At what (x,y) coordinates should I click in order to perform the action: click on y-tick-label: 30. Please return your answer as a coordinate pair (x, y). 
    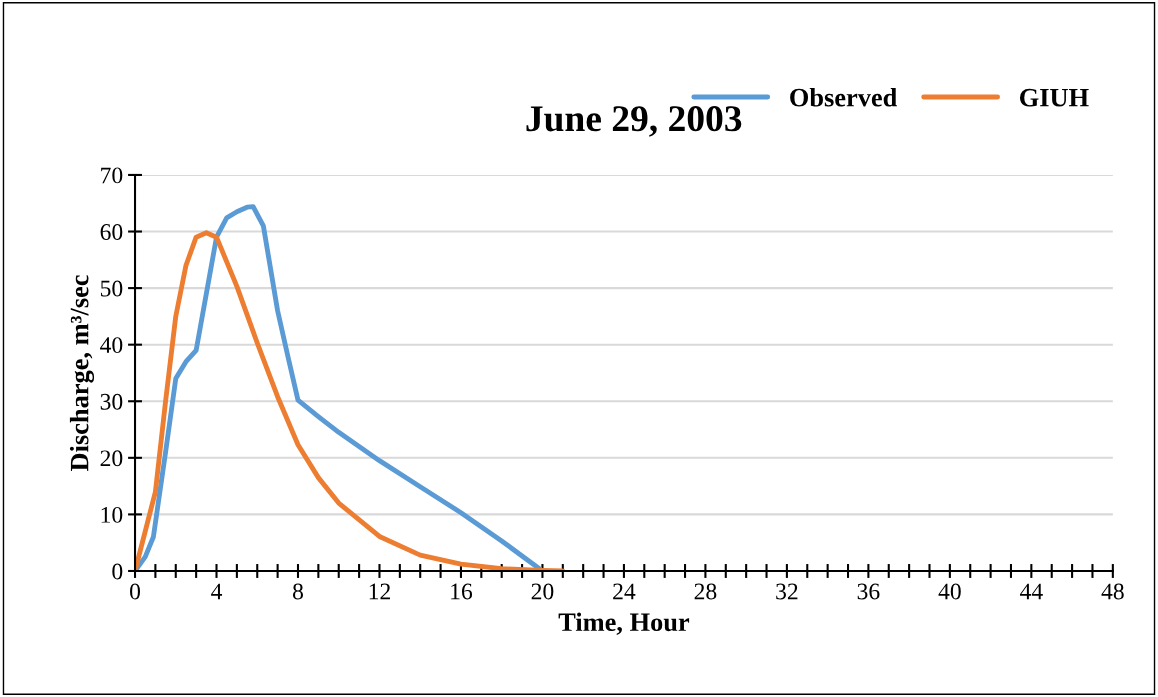
    Looking at the image, I should click on (111, 401).